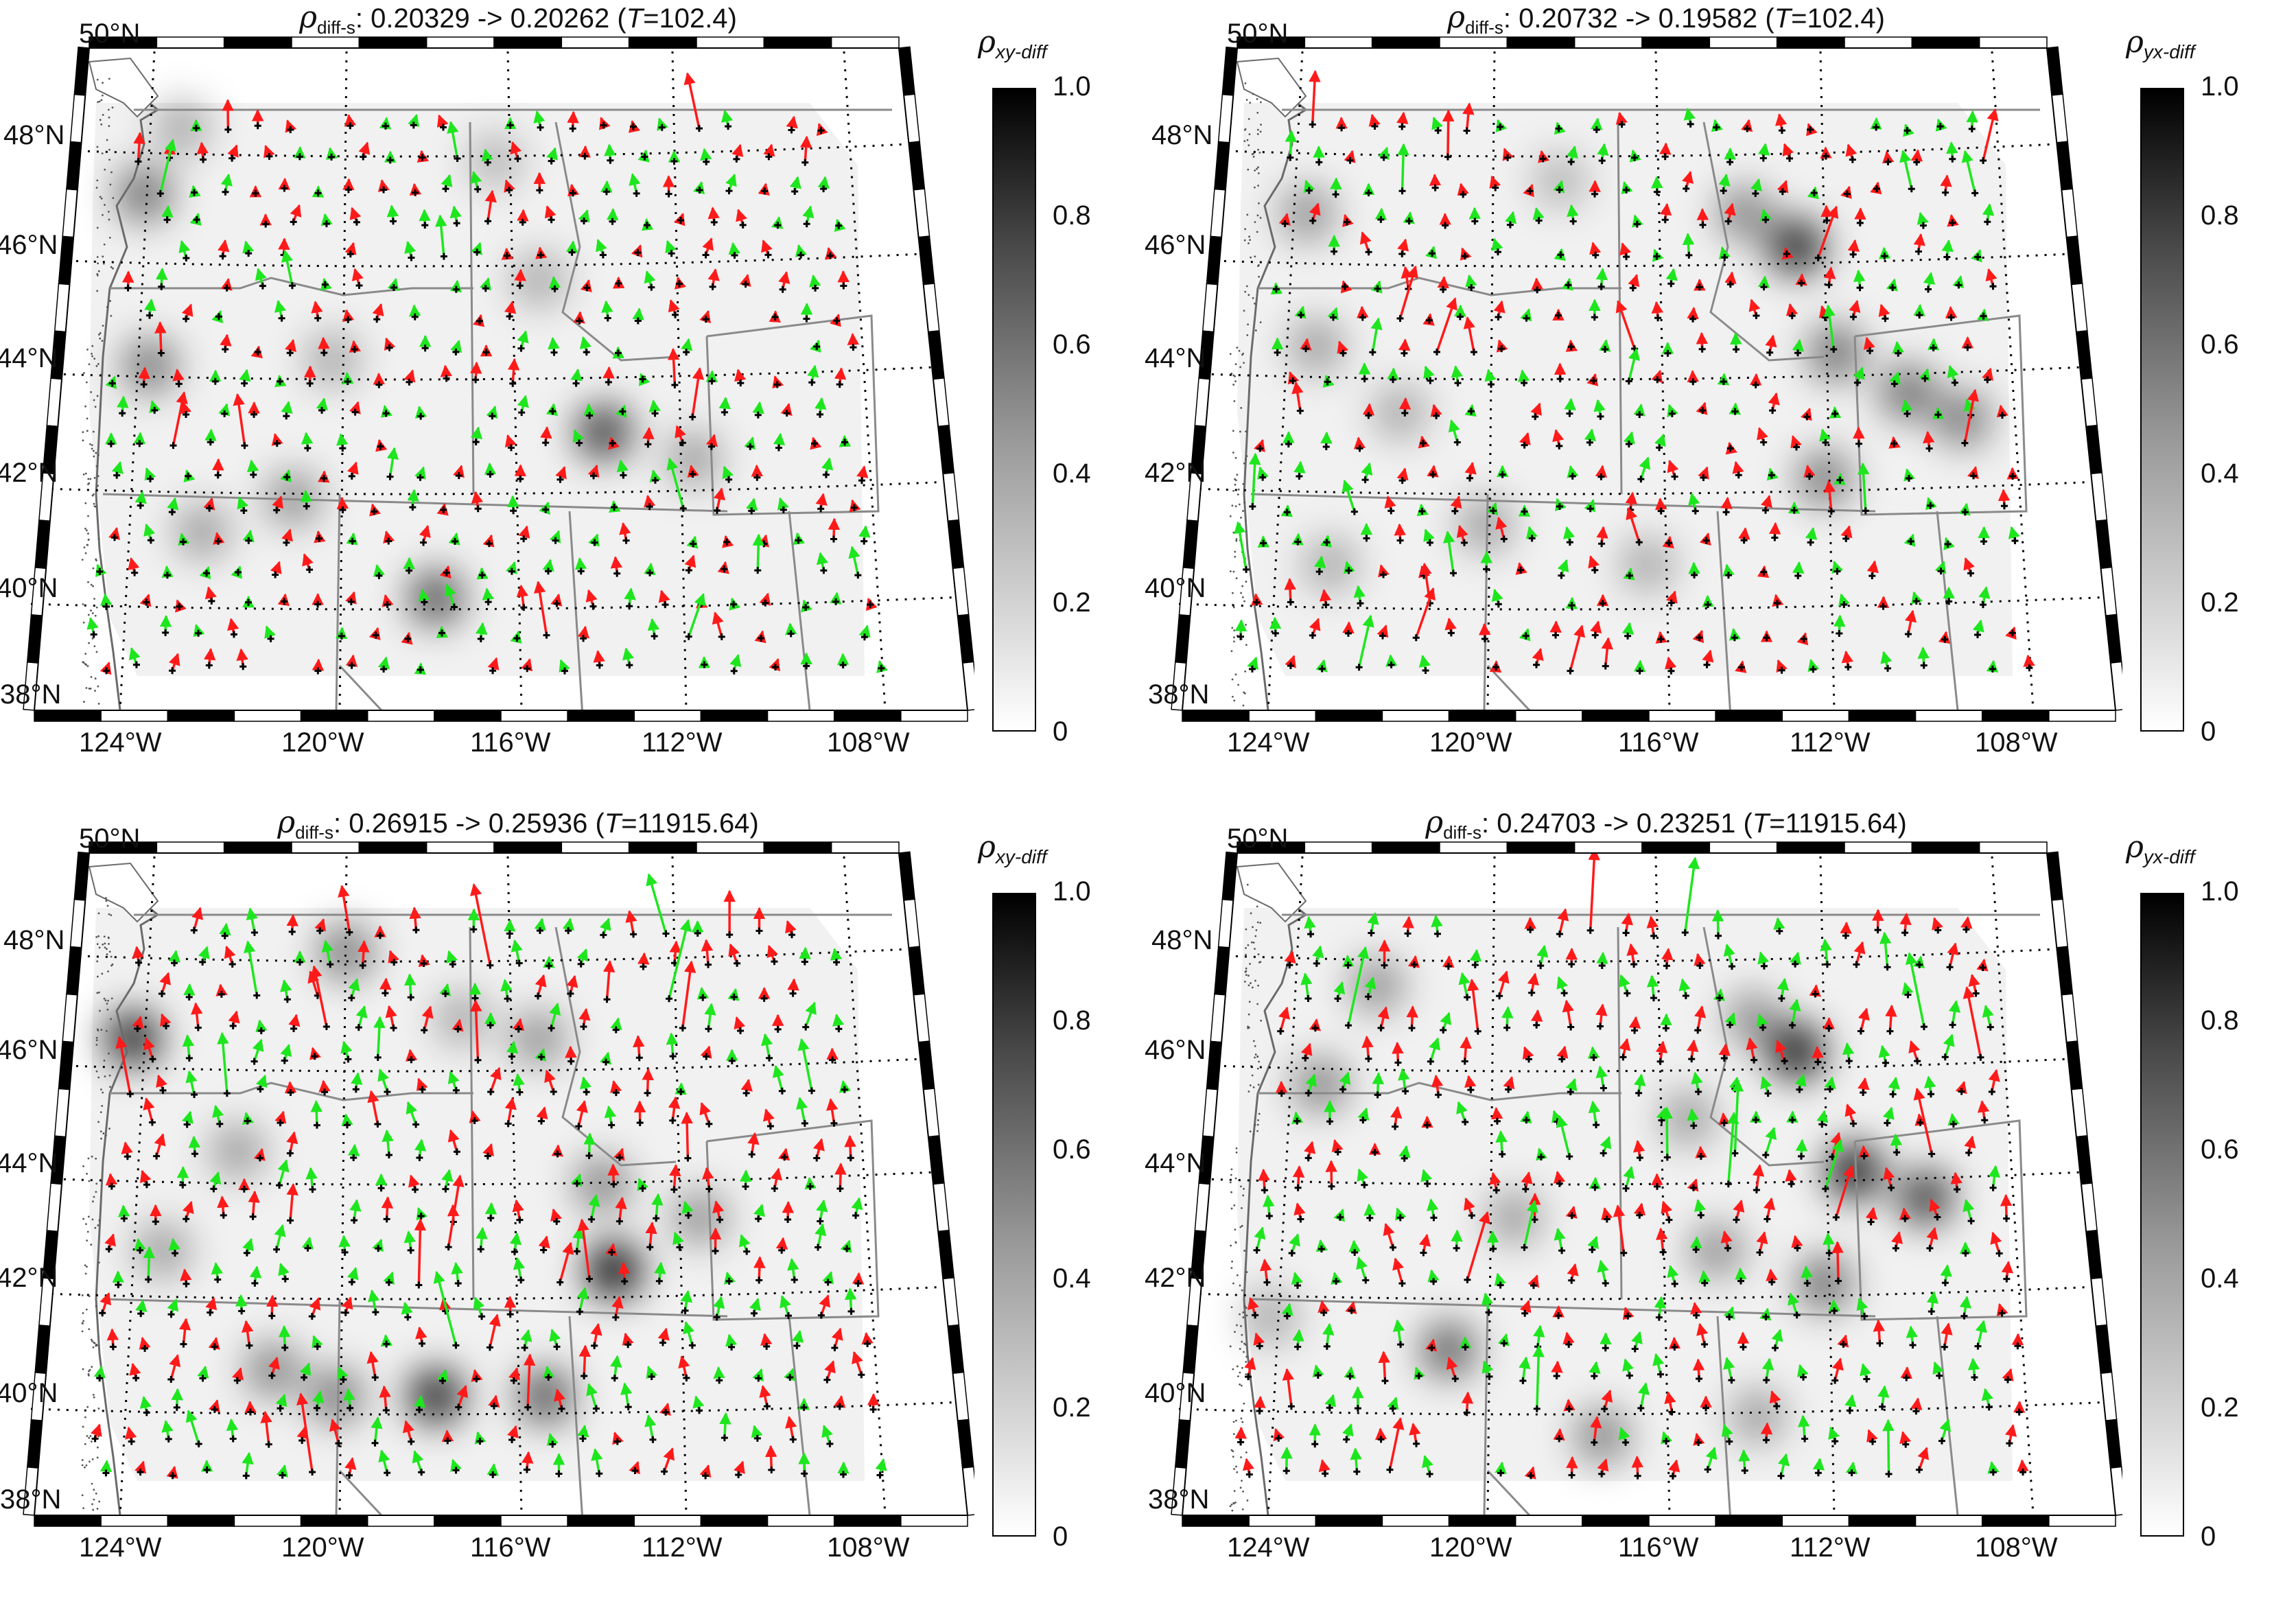  I want to click on colorbar-title: ρxy-diff, so click(1012, 849).